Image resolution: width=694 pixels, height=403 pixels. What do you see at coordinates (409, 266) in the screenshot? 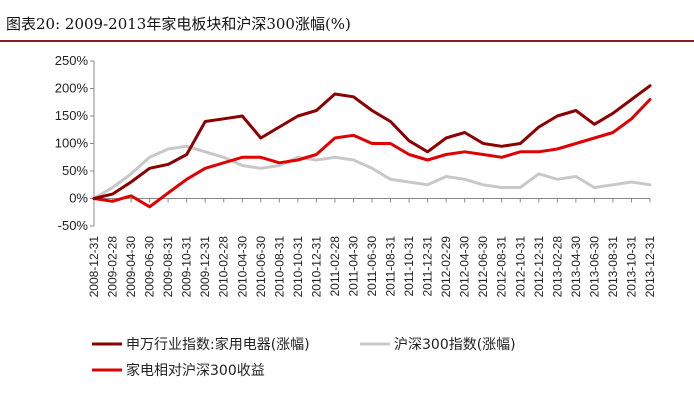
I see `x-tick-label: 2011-10-31` at bounding box center [409, 266].